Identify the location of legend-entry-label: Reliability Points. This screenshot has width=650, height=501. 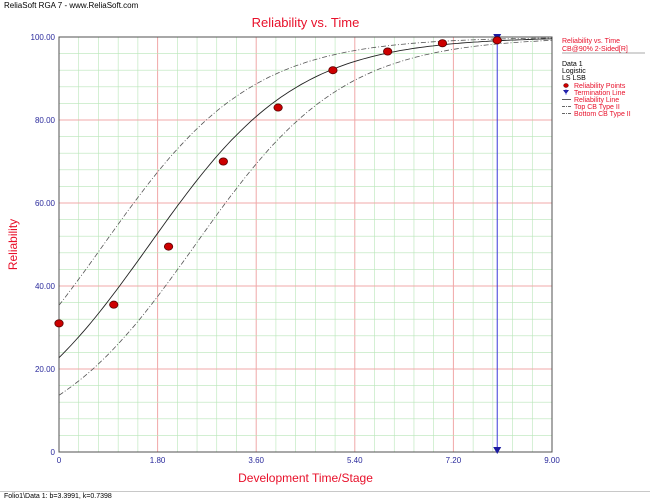
(600, 86).